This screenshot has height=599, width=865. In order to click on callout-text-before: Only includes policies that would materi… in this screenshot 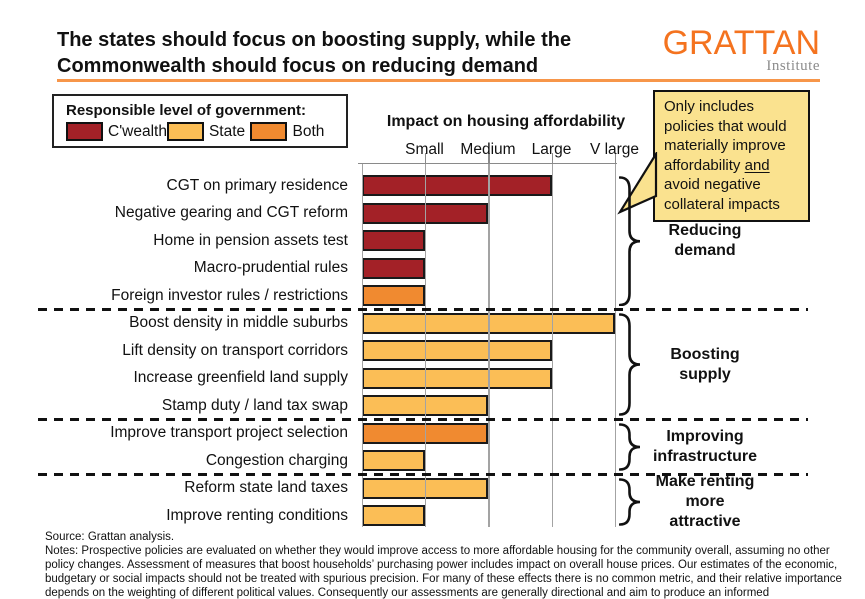, I will do `click(725, 136)`.